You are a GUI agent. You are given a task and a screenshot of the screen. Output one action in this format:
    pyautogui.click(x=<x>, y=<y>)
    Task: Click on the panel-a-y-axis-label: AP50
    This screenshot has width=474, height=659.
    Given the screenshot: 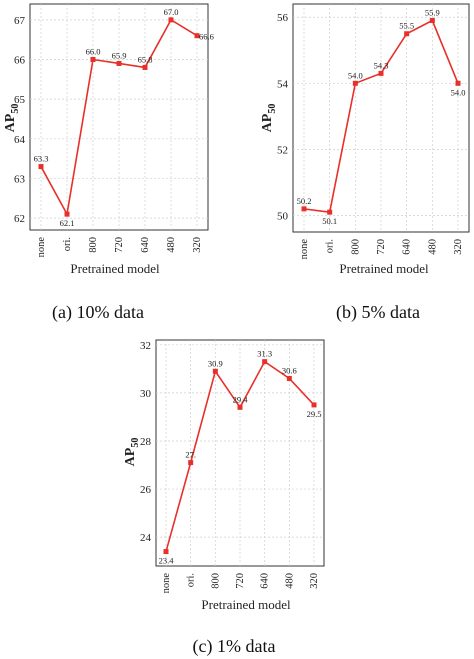 What is the action you would take?
    pyautogui.click(x=12, y=118)
    